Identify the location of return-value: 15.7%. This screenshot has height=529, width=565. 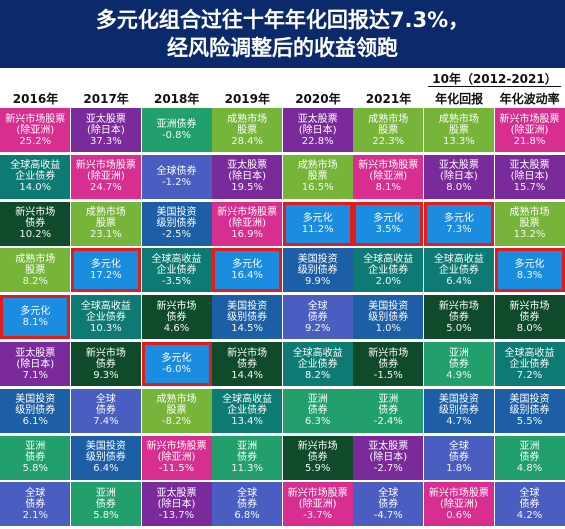
(529, 188).